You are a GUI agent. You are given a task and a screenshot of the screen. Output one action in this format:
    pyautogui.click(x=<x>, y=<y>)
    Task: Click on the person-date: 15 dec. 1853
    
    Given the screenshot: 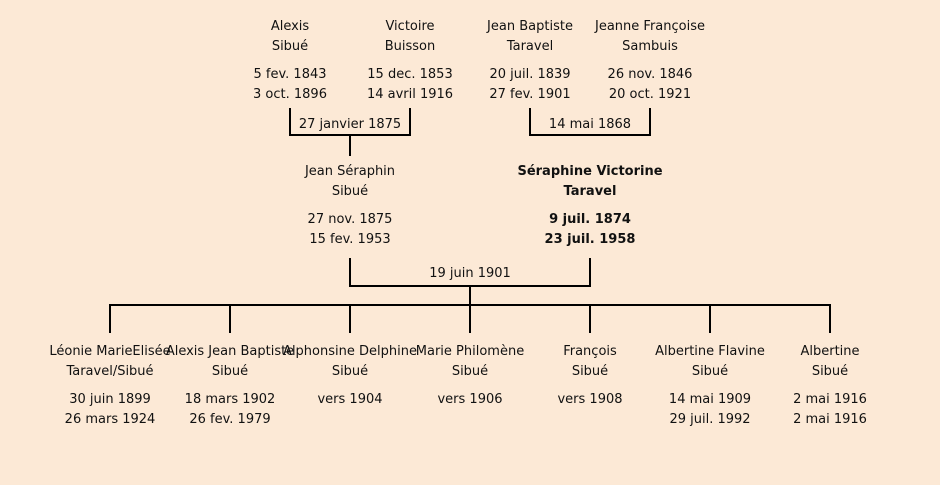 What is the action you would take?
    pyautogui.click(x=410, y=74)
    